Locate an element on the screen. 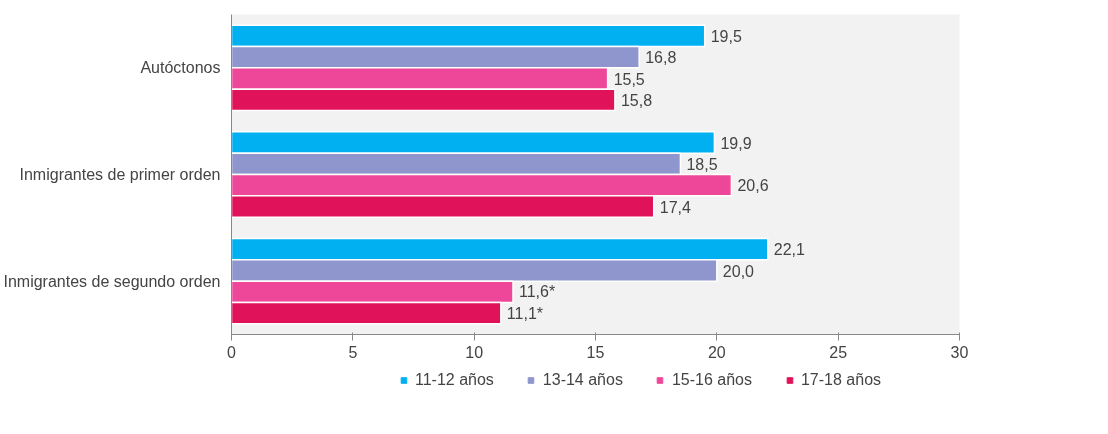 The width and height of the screenshot is (1108, 434). data-label: 20,0 is located at coordinates (738, 271).